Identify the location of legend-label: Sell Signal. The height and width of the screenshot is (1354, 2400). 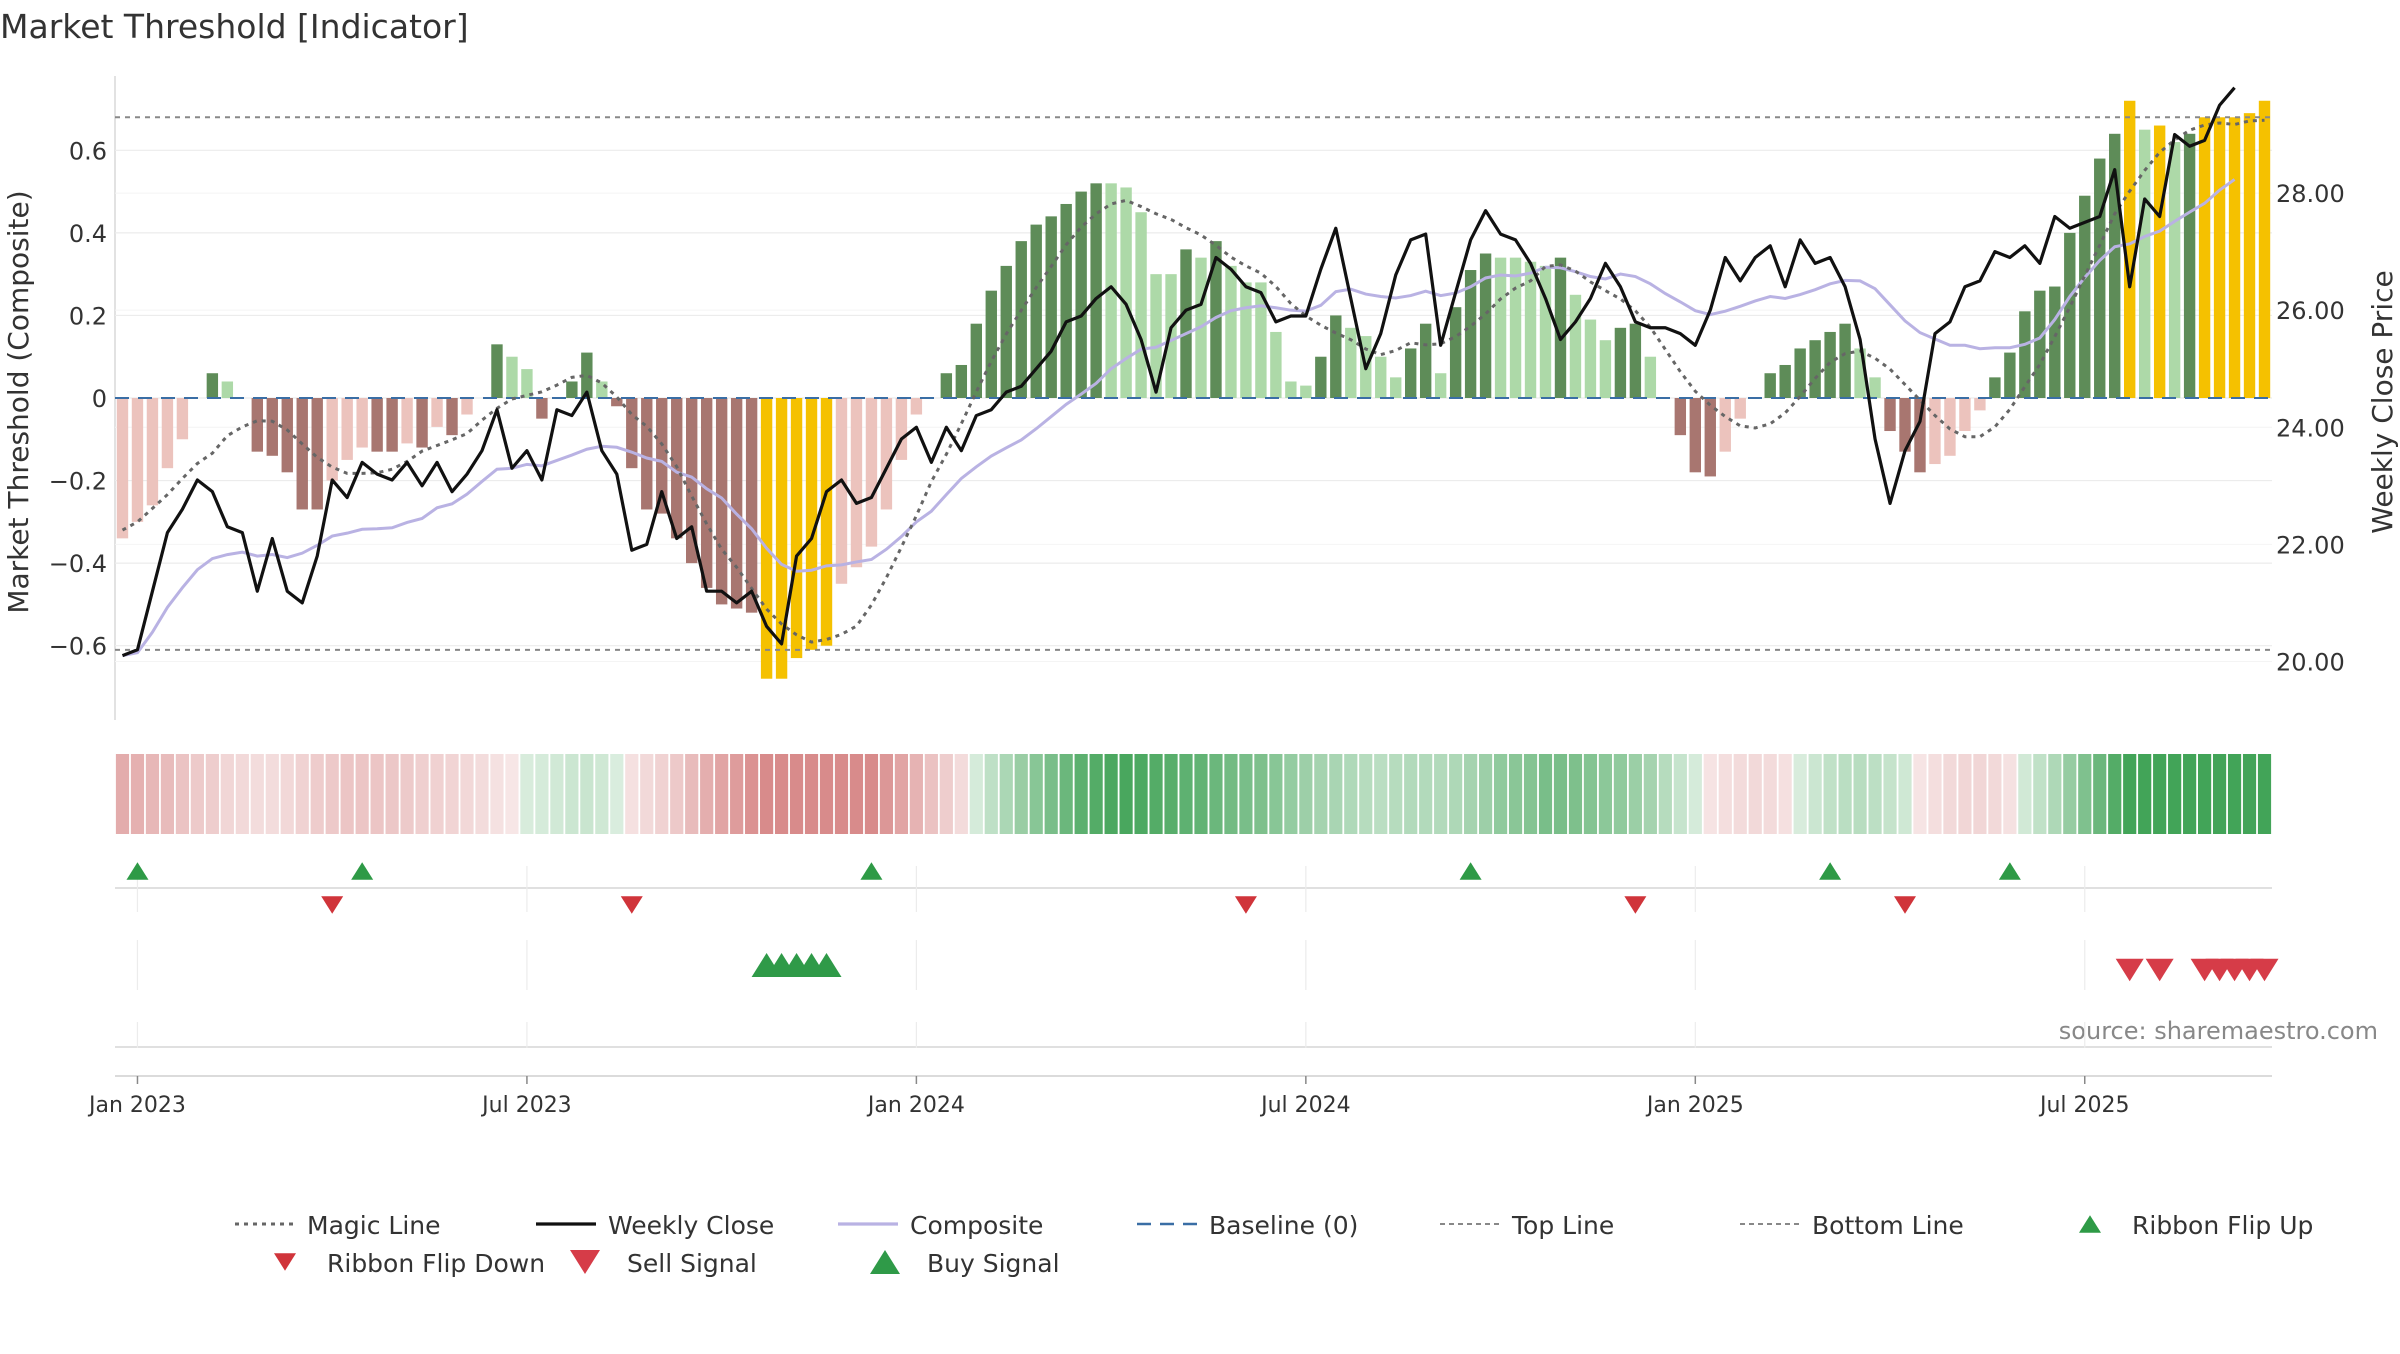
(692, 1263).